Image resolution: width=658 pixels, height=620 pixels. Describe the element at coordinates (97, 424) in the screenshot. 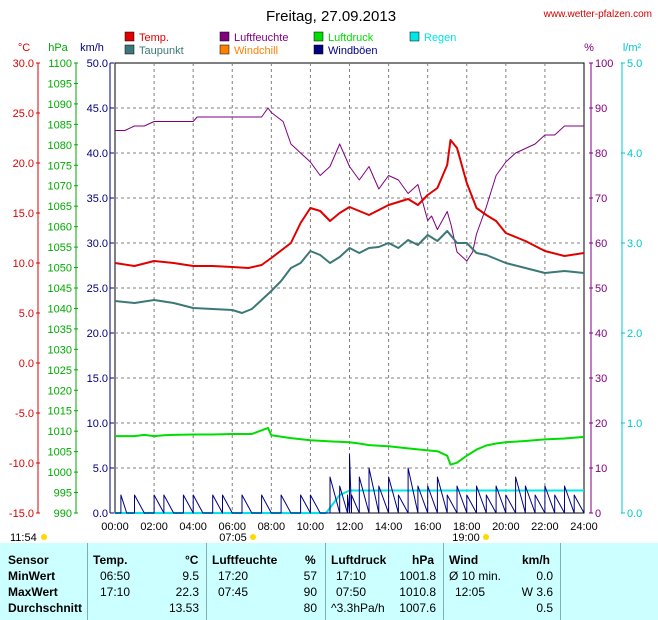

I see `wind-axis-tick-label: 10.0` at that location.